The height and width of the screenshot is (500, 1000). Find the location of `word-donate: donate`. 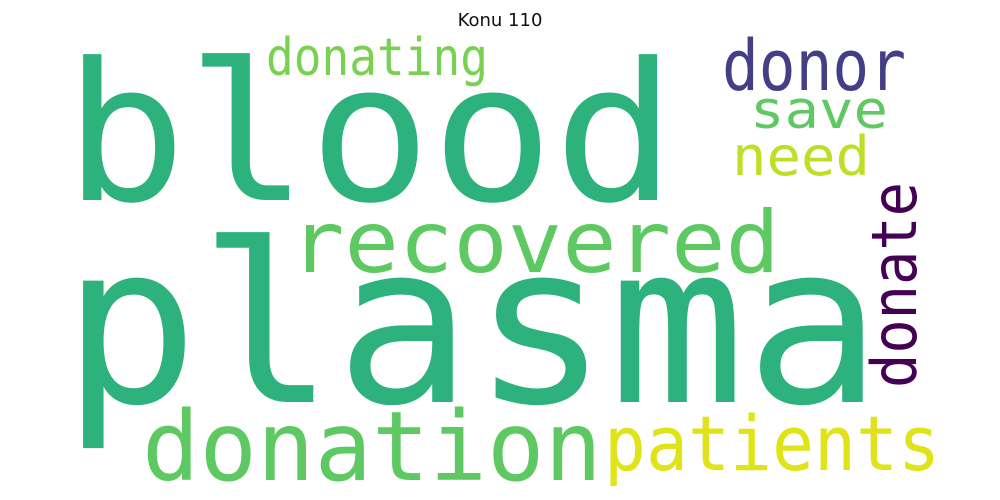

word-donate: donate is located at coordinates (894, 285).